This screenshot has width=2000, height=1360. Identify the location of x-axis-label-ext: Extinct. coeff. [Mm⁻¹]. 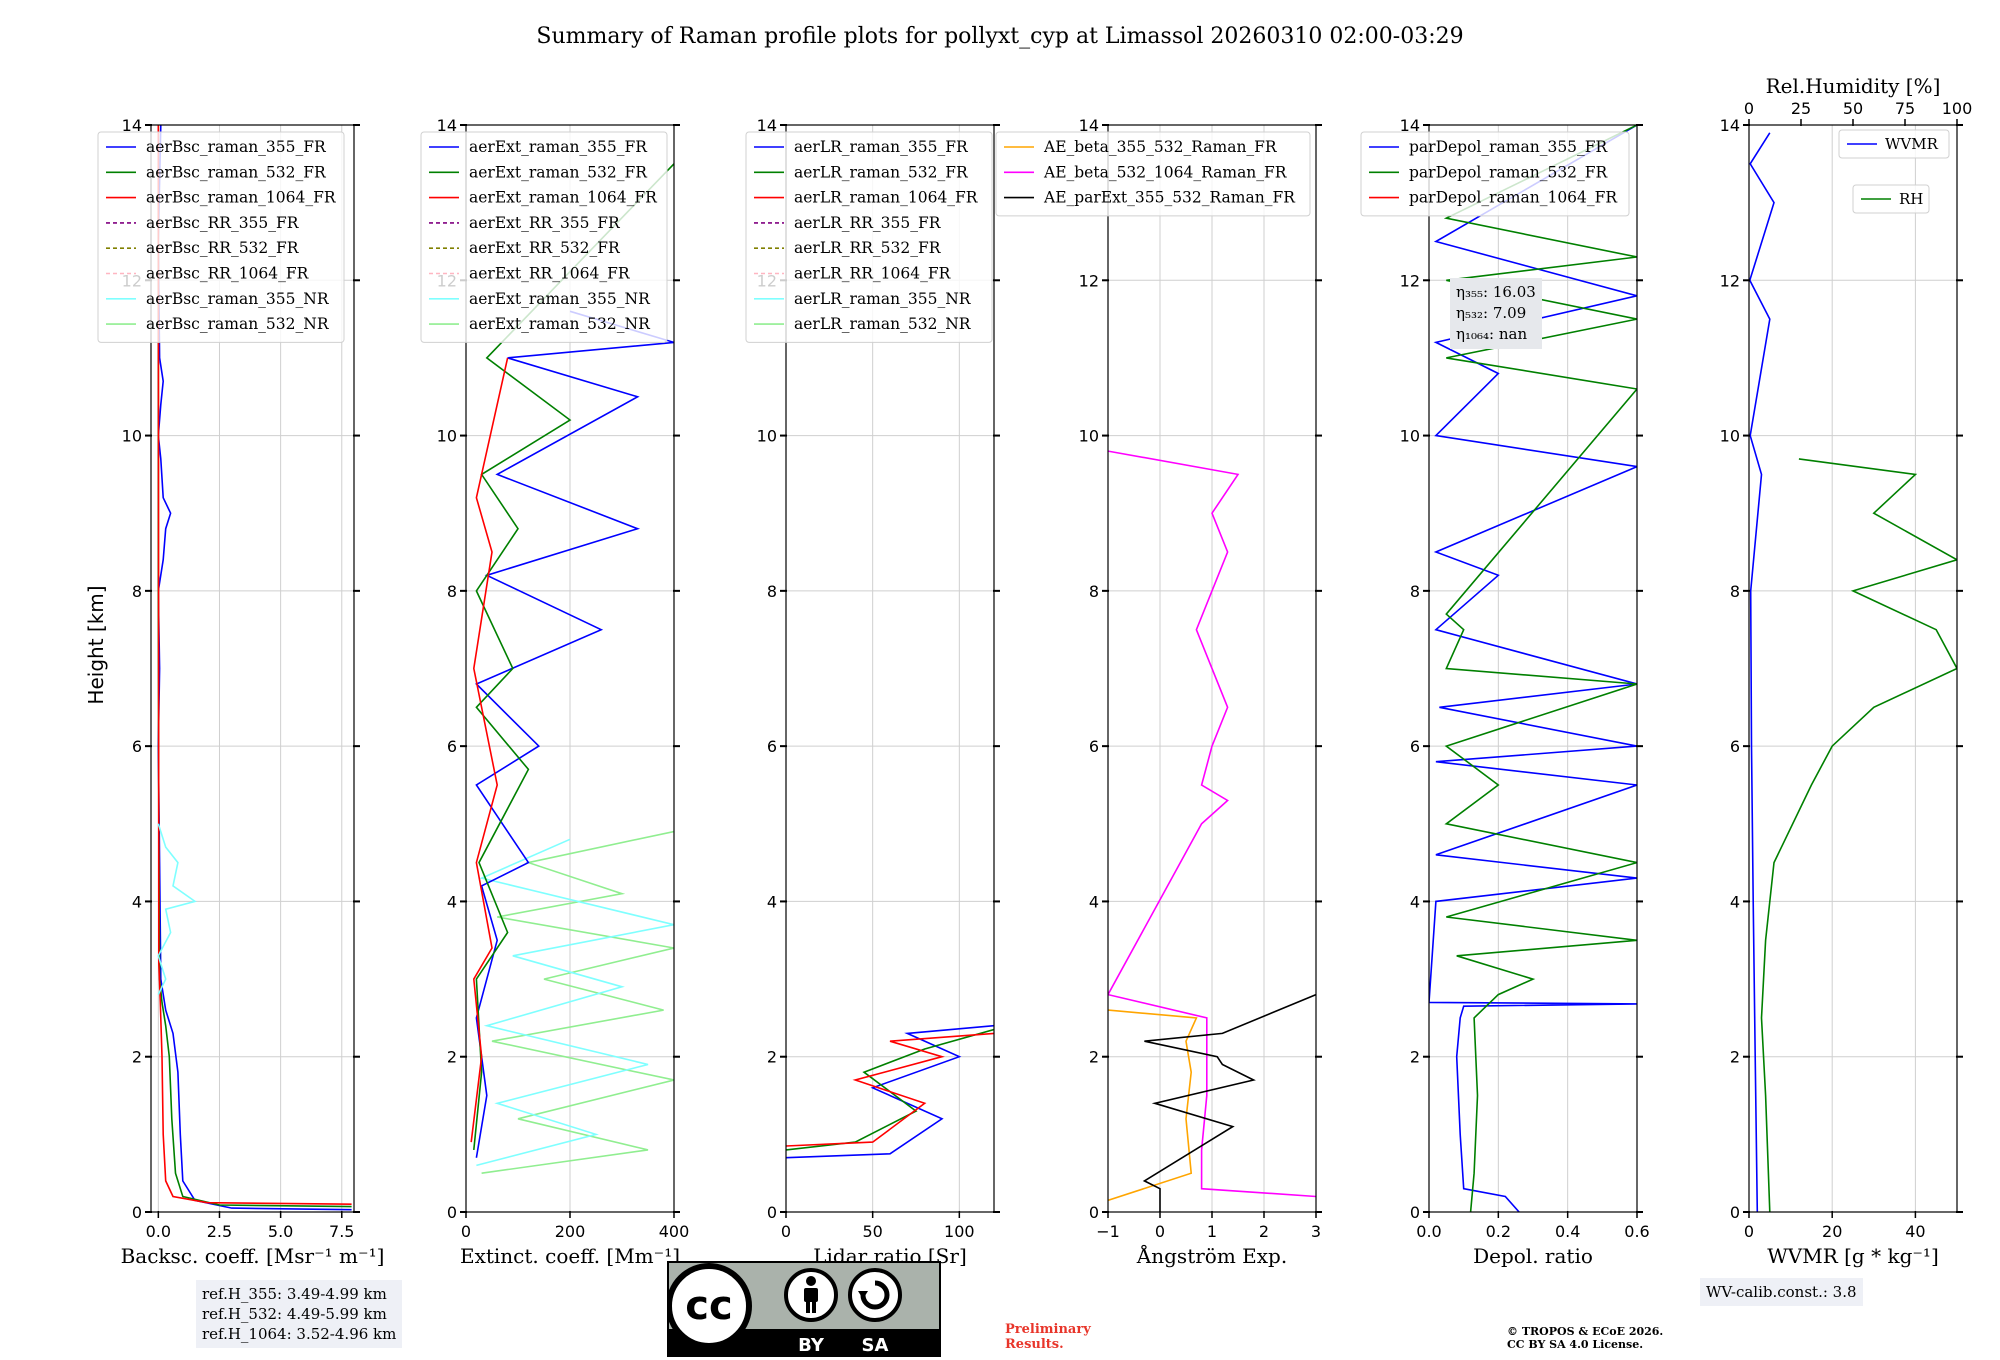
(570, 1256).